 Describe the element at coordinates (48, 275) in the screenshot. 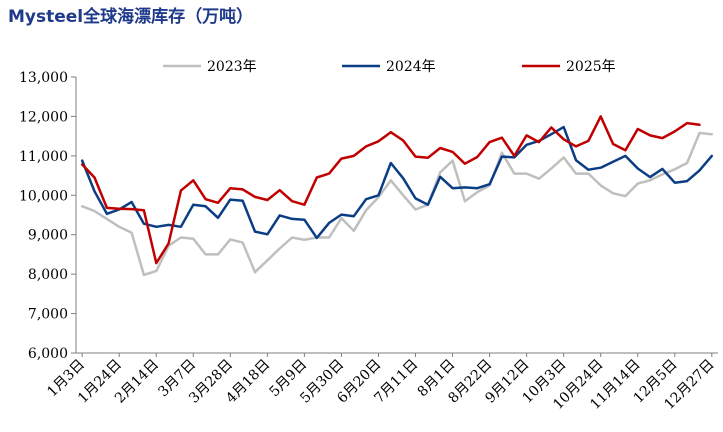

I see `y-tick-label: 8,000` at that location.